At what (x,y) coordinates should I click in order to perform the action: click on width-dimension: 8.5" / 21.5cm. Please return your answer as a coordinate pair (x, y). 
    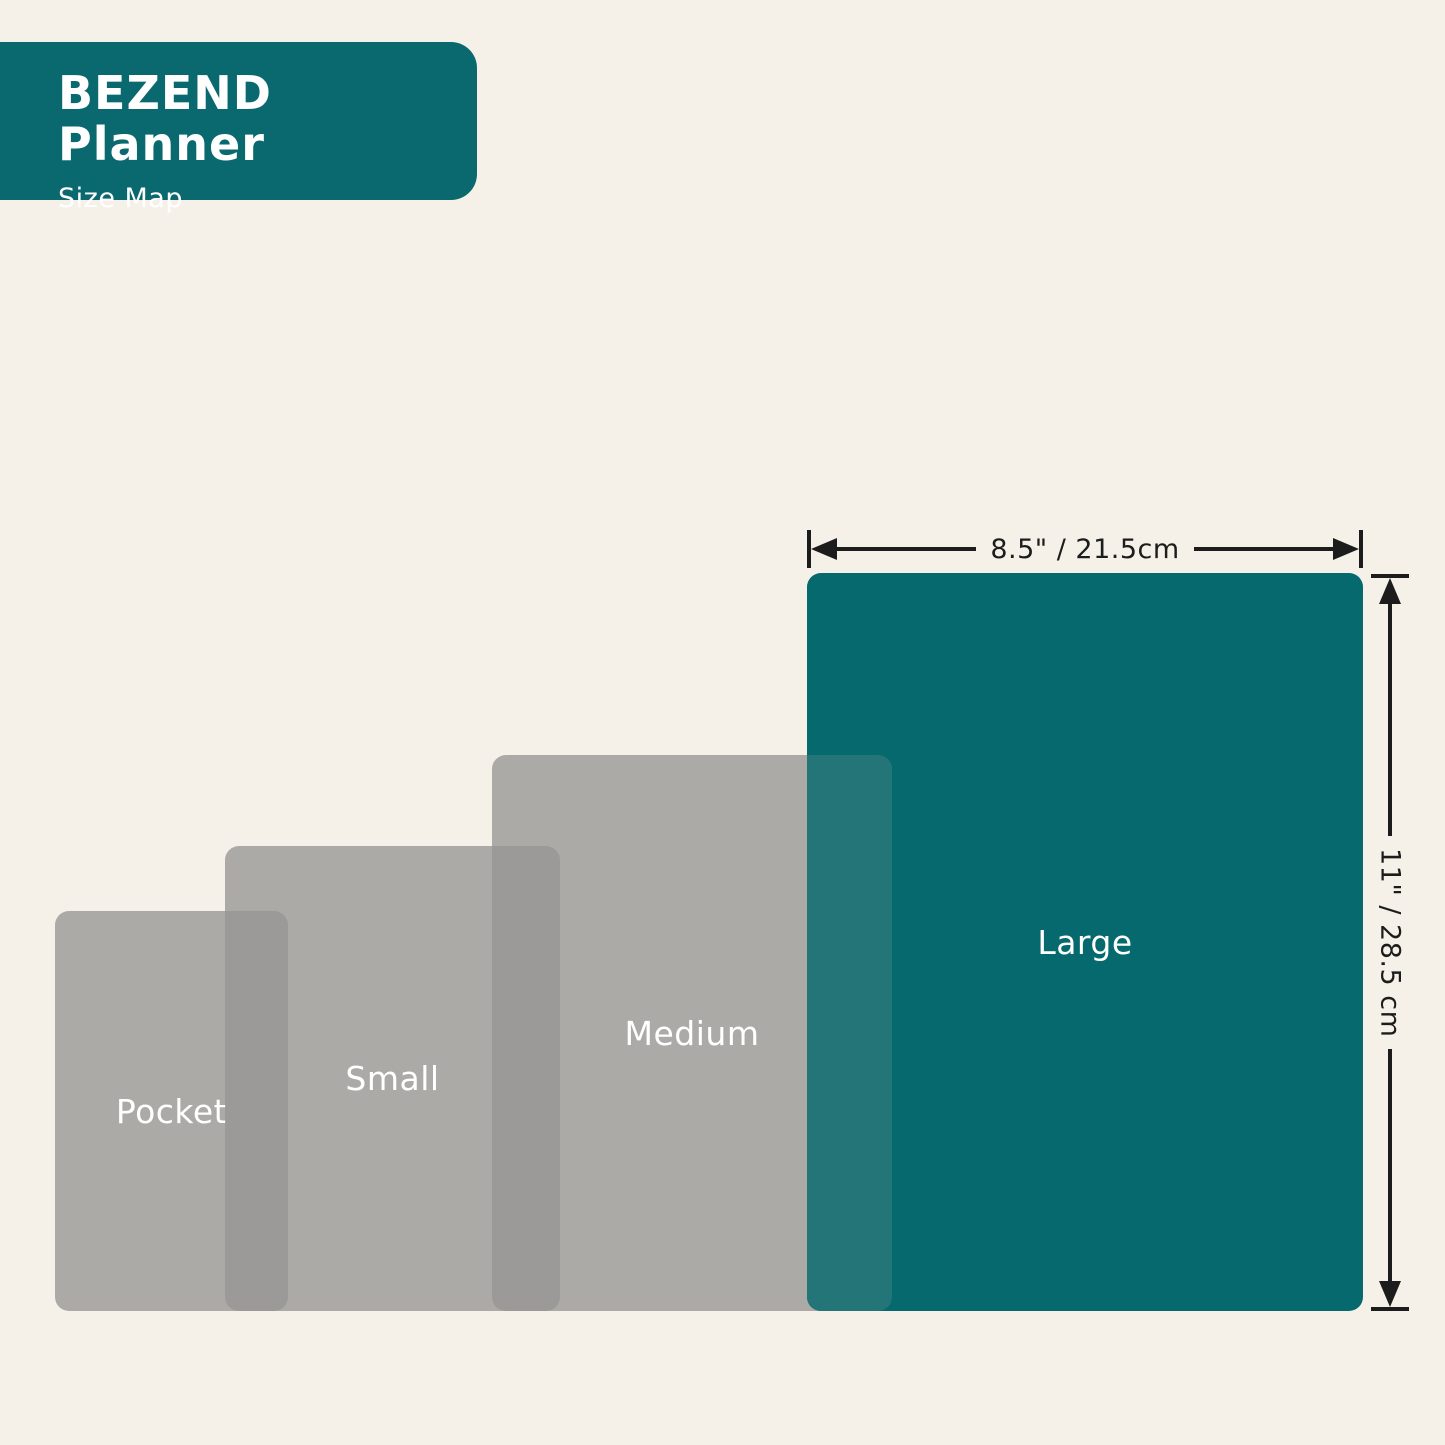
    Looking at the image, I should click on (1085, 549).